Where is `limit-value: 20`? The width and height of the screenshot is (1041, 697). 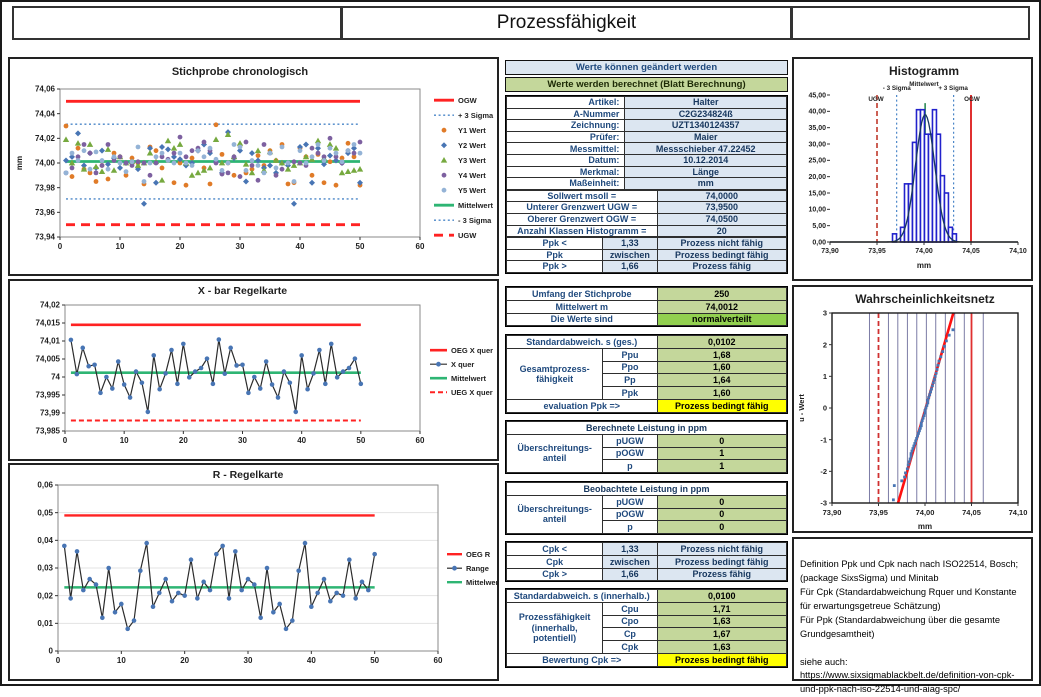 limit-value: 20 is located at coordinates (722, 231).